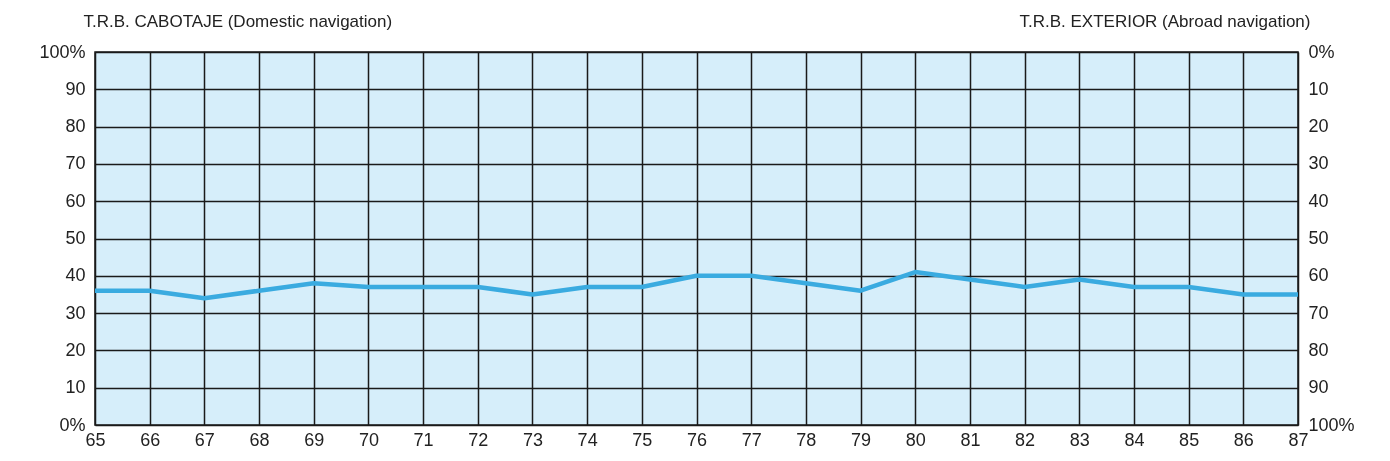 Image resolution: width=1390 pixels, height=461 pixels. What do you see at coordinates (1298, 439) in the screenshot?
I see `x-tick-label: 87` at bounding box center [1298, 439].